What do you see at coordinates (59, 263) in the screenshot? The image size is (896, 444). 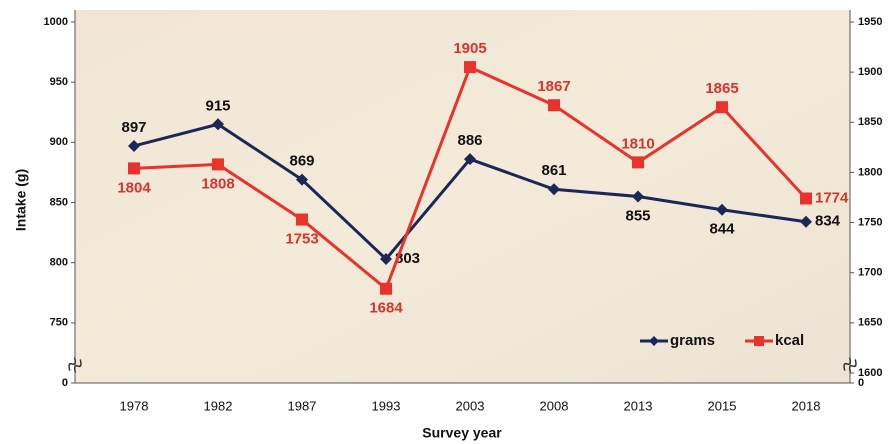 I see `y-tick-label: 800` at bounding box center [59, 263].